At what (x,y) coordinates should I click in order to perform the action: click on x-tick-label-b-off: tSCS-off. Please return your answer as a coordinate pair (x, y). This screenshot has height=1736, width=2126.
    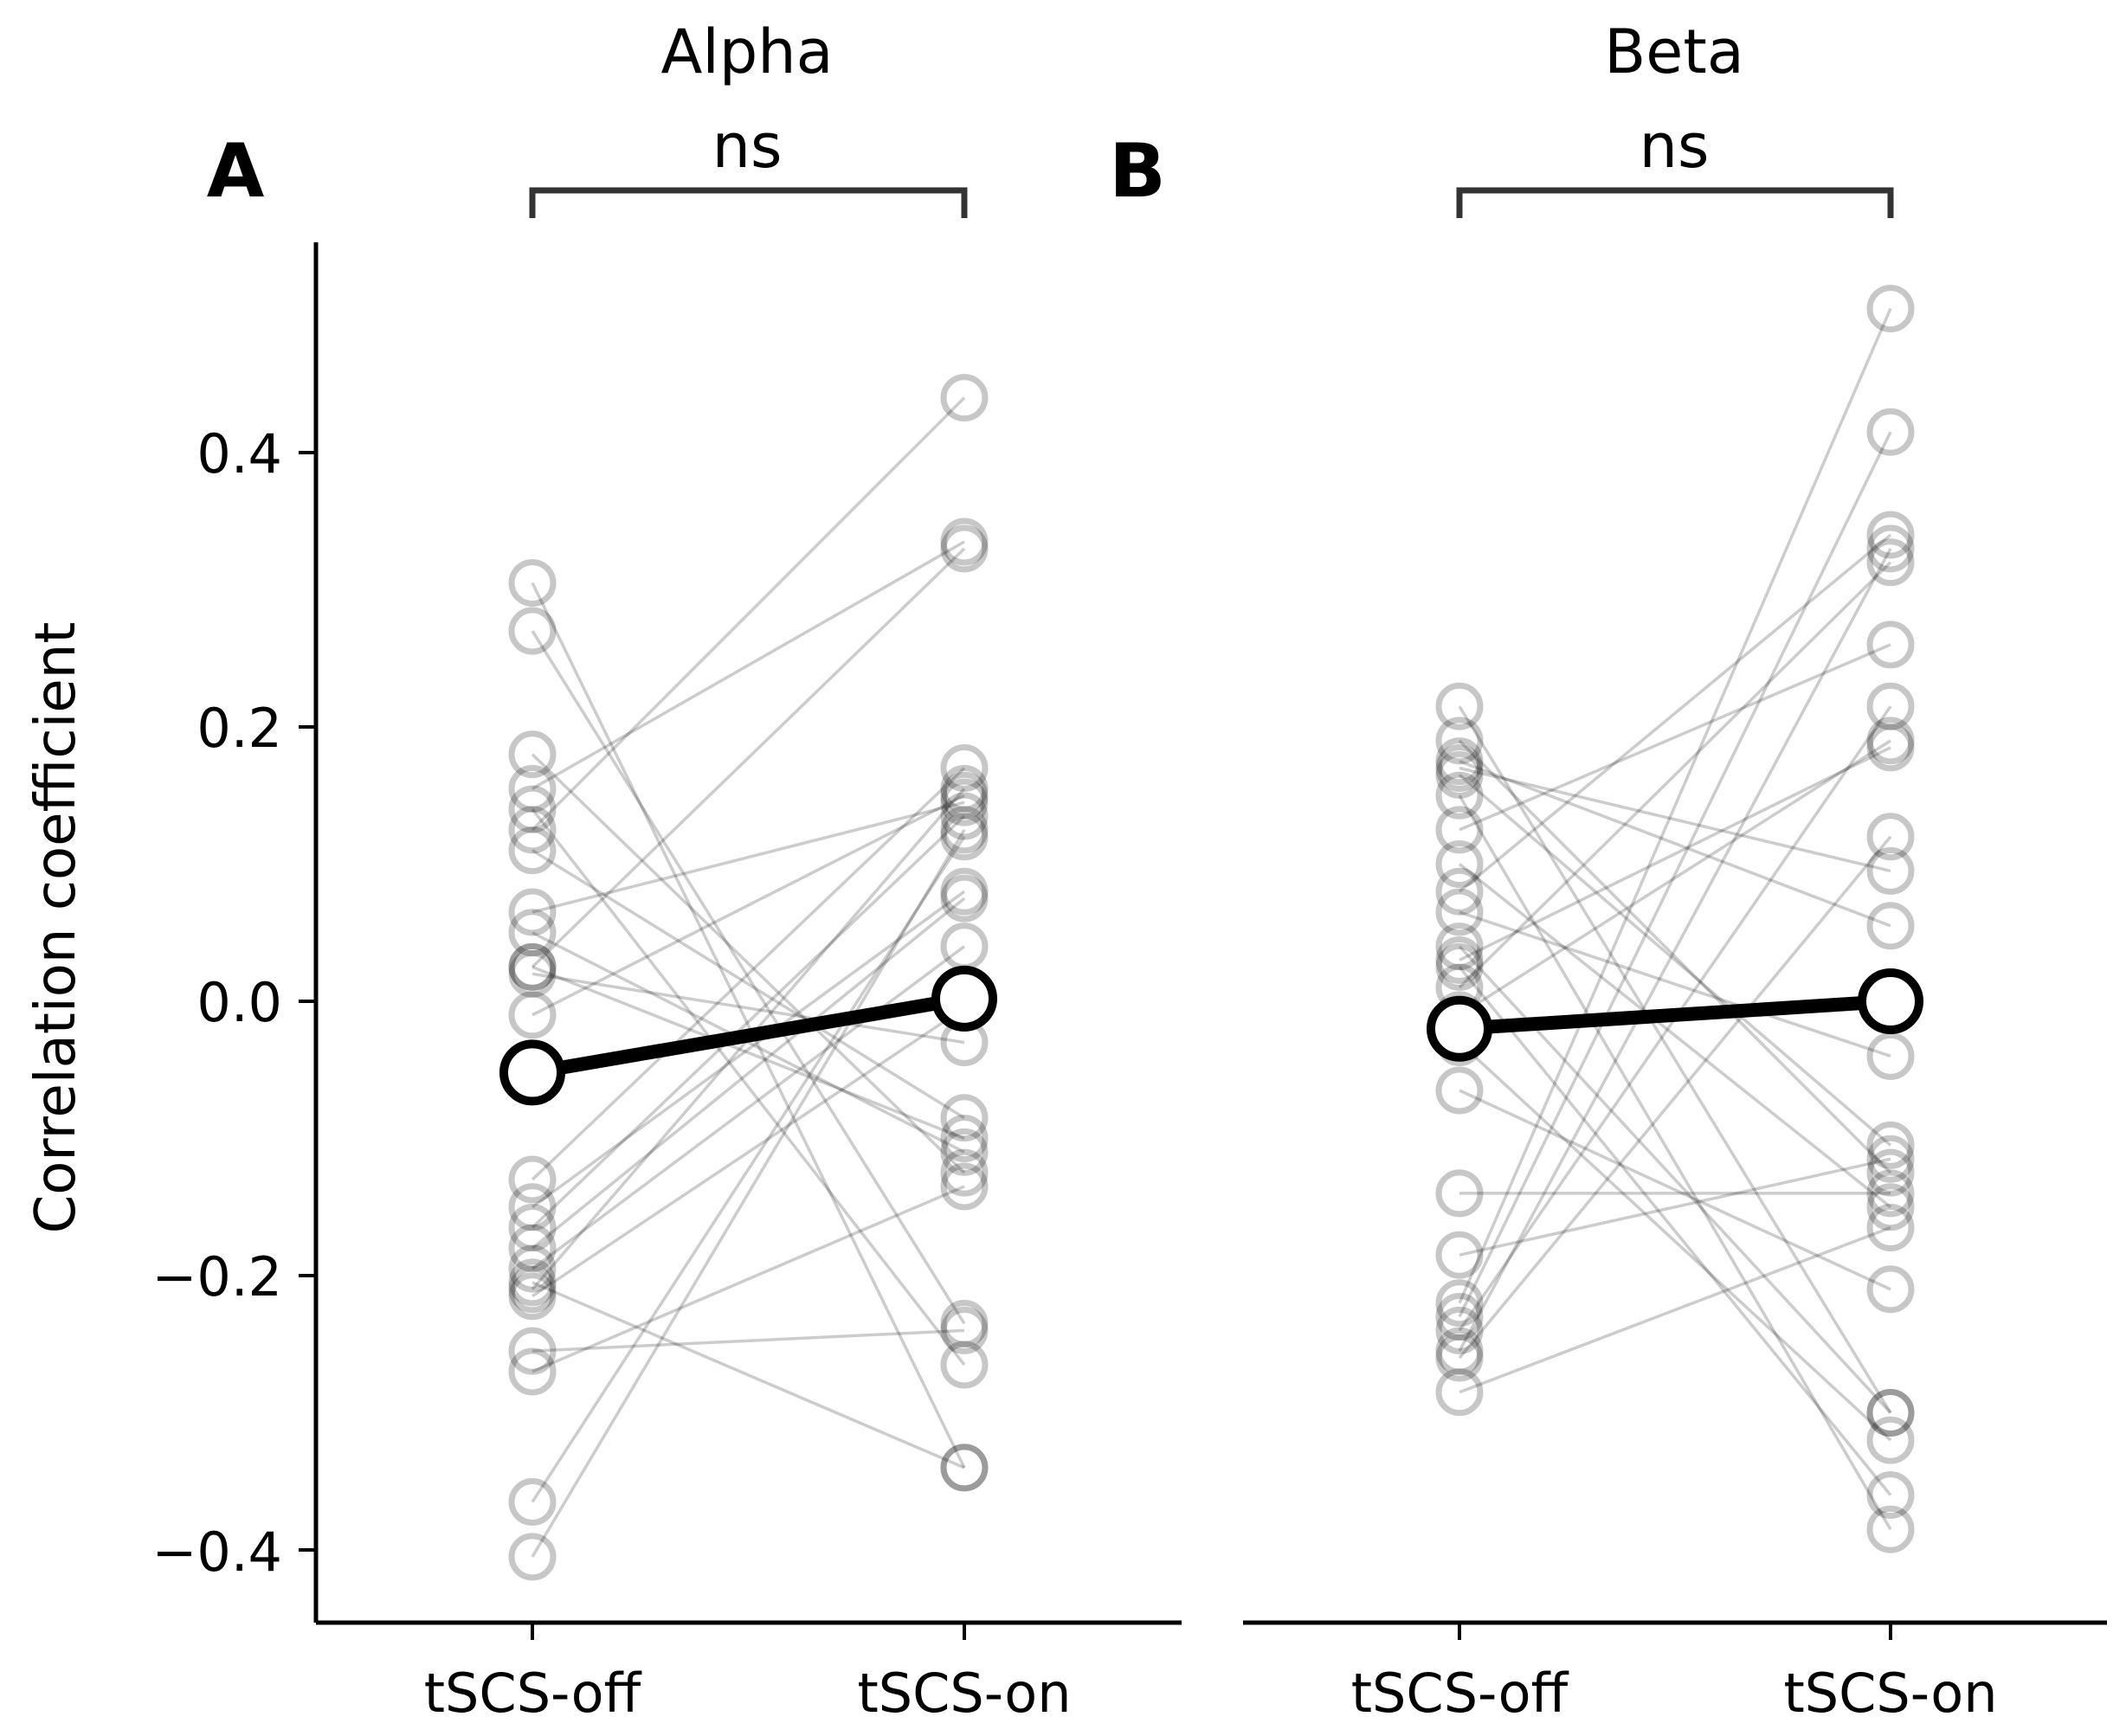
    Looking at the image, I should click on (1460, 1693).